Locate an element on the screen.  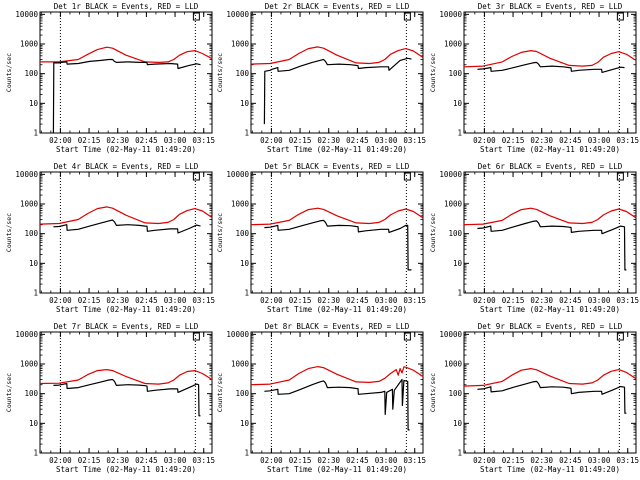
chart-title: Det 9r BLACK = Events, RED = LLD is located at coordinates (550, 326).